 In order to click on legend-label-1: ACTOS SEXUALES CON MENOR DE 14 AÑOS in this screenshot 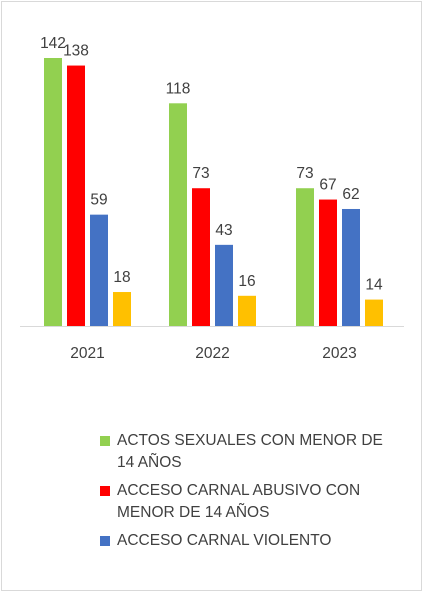, I will do `click(250, 451)`.